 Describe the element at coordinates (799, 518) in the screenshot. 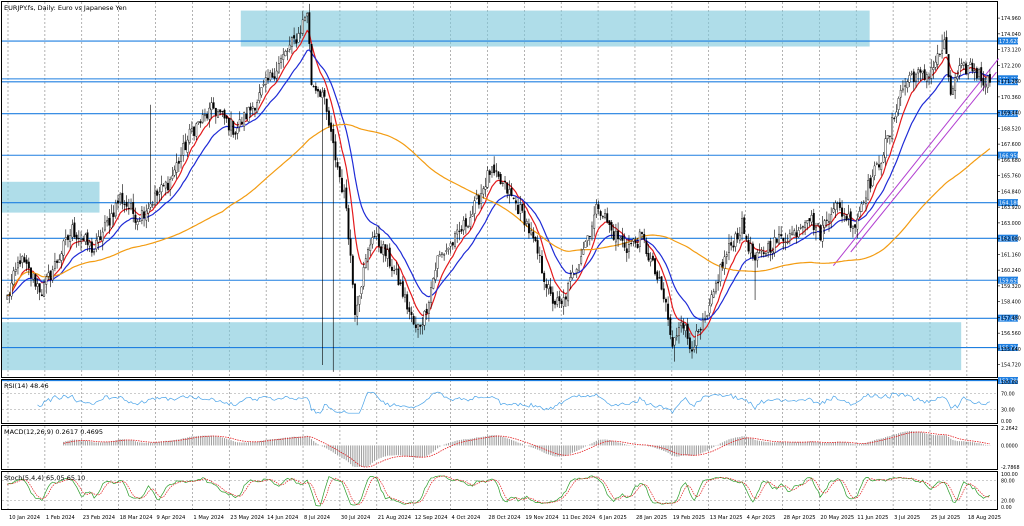

I see `x-tick-label: 28 Apr 2025` at that location.